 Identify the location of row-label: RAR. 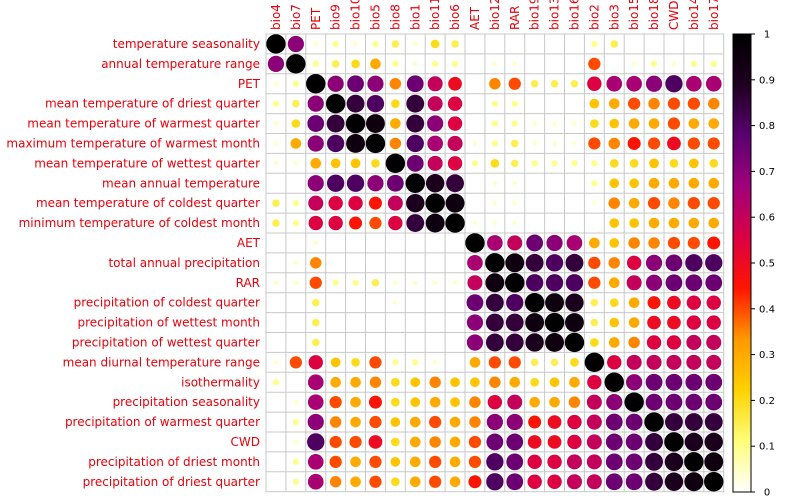
(248, 283).